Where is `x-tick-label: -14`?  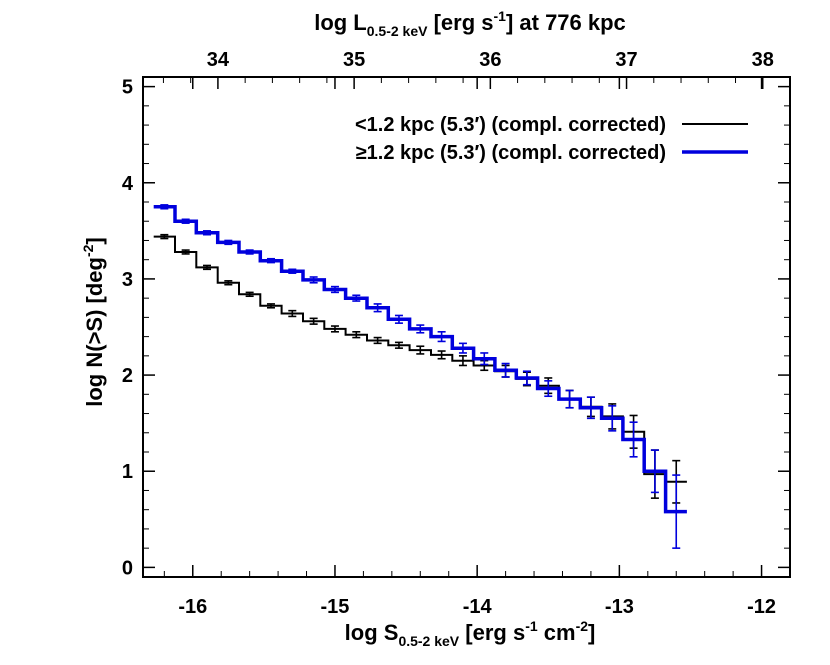
x-tick-label: -14 is located at coordinates (478, 607).